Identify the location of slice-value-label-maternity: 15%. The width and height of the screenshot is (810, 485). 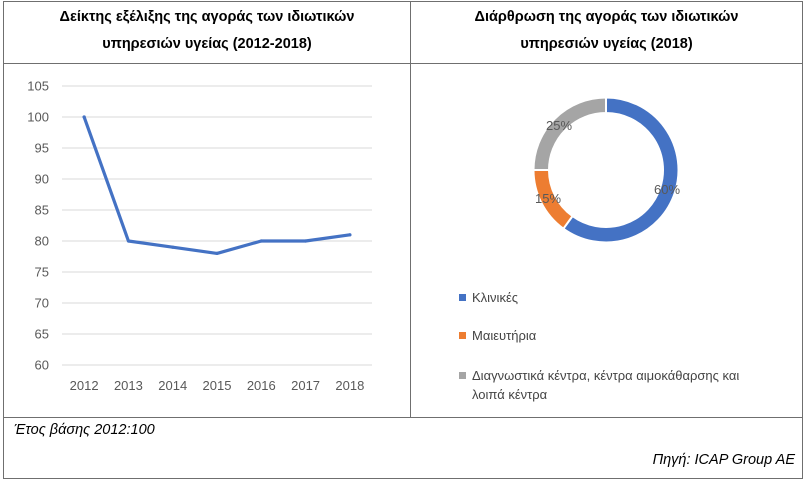
(548, 198).